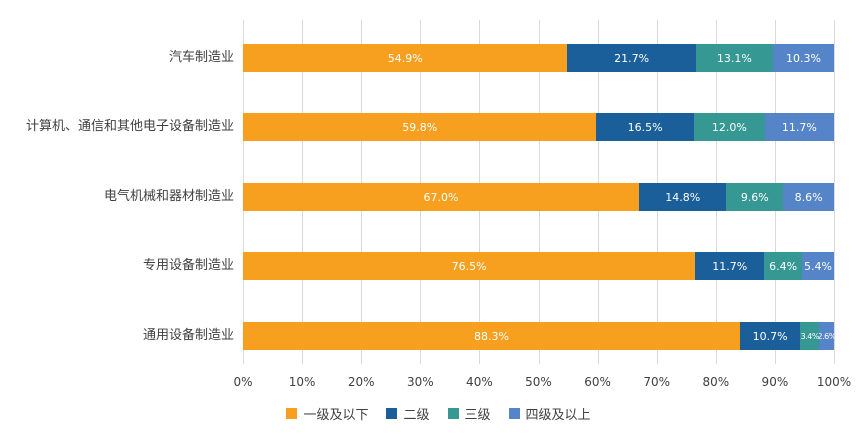  What do you see at coordinates (716, 382) in the screenshot?
I see `x-tick-label: 80%` at bounding box center [716, 382].